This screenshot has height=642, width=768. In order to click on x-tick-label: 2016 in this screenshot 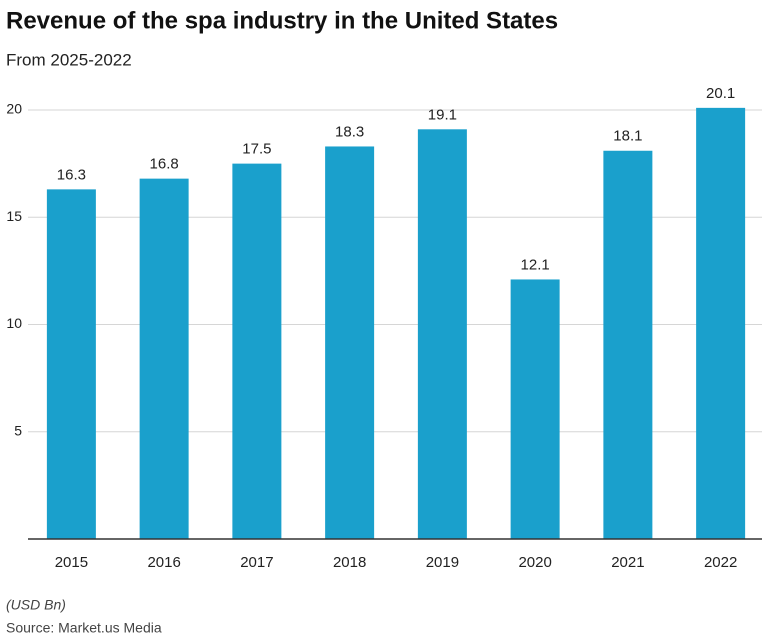, I will do `click(163, 562)`.